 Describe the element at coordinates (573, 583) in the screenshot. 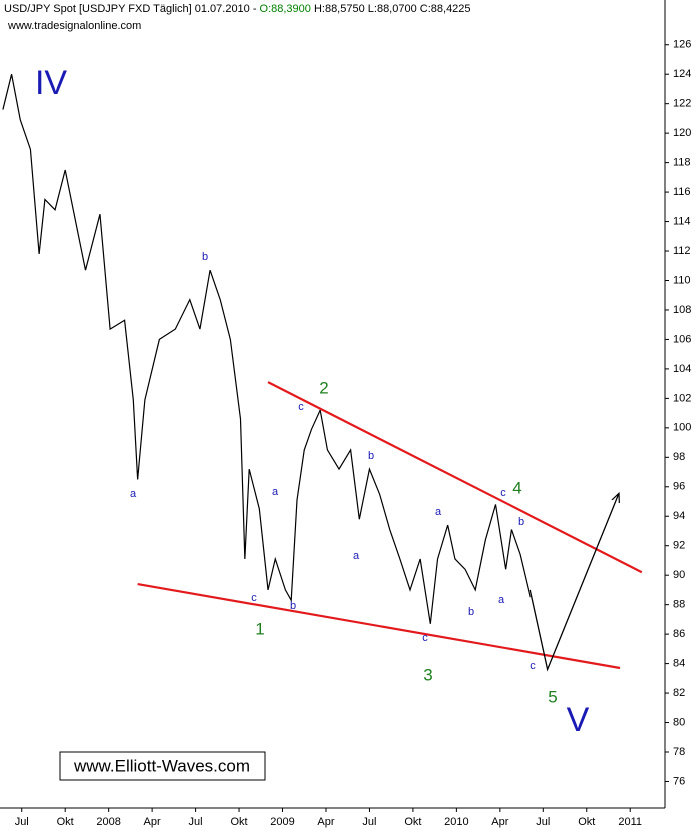

I see `forecast-arrow` at that location.